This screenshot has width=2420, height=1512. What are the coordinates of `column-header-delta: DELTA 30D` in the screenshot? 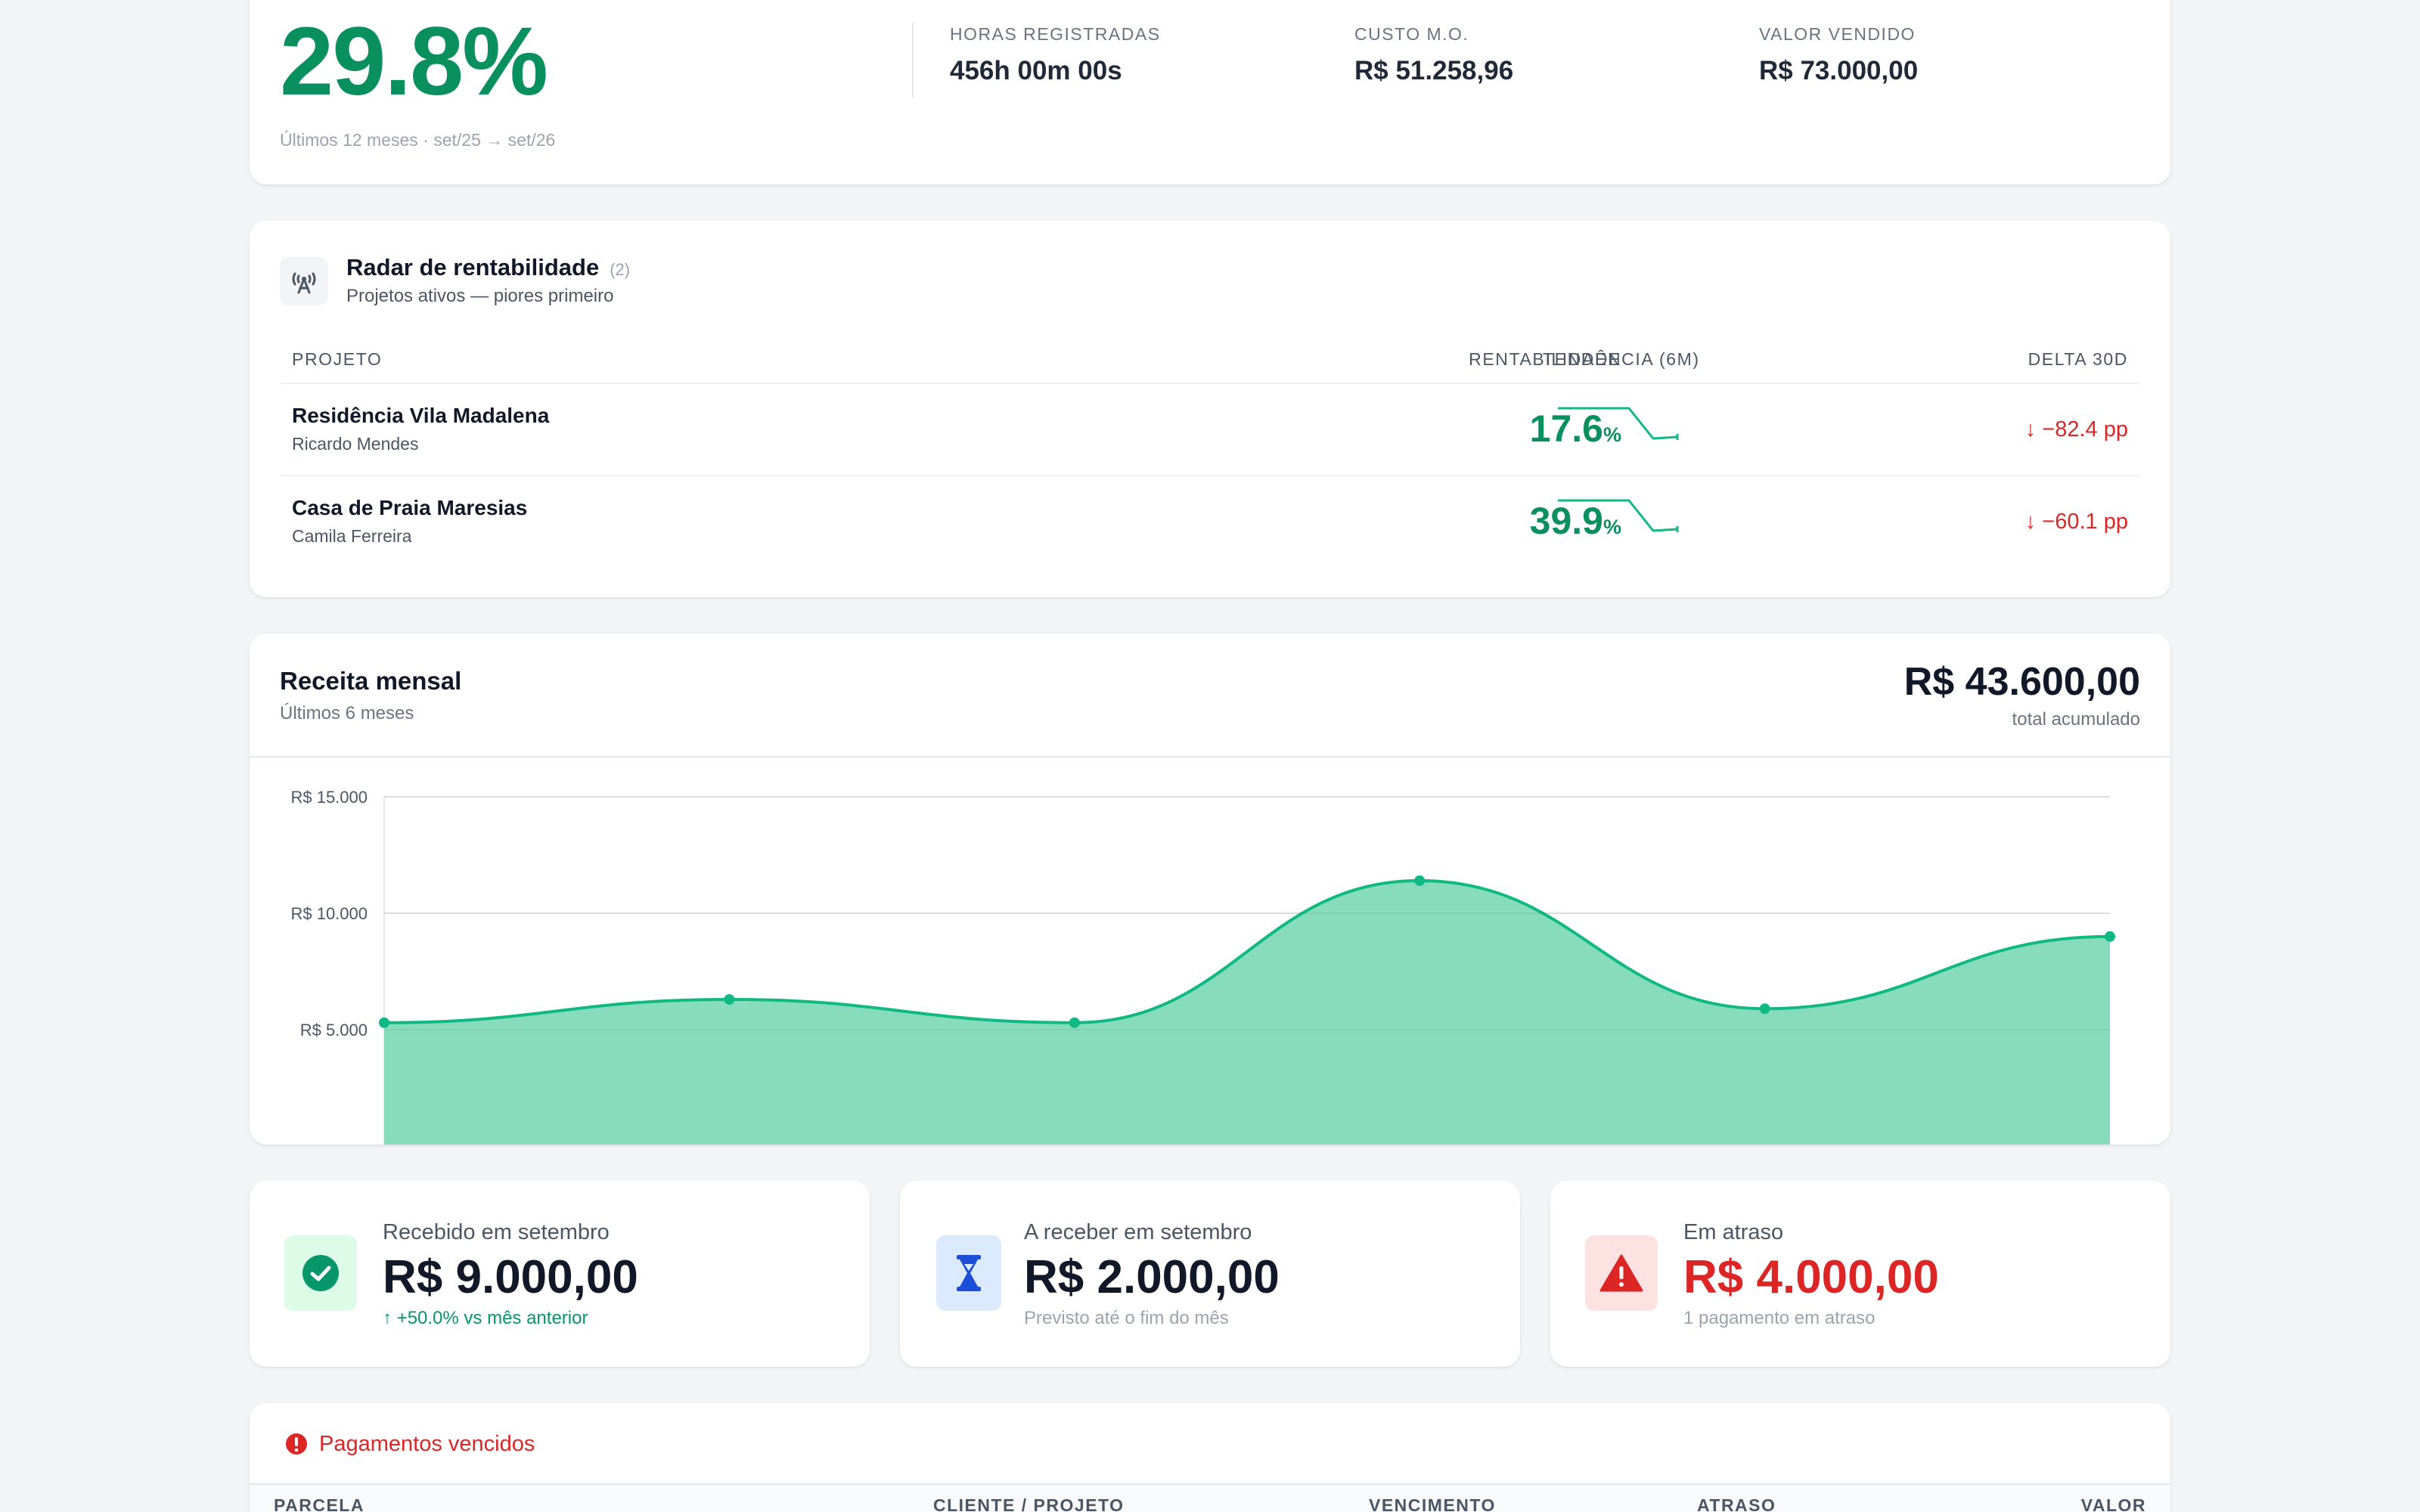 It's located at (2078, 359).